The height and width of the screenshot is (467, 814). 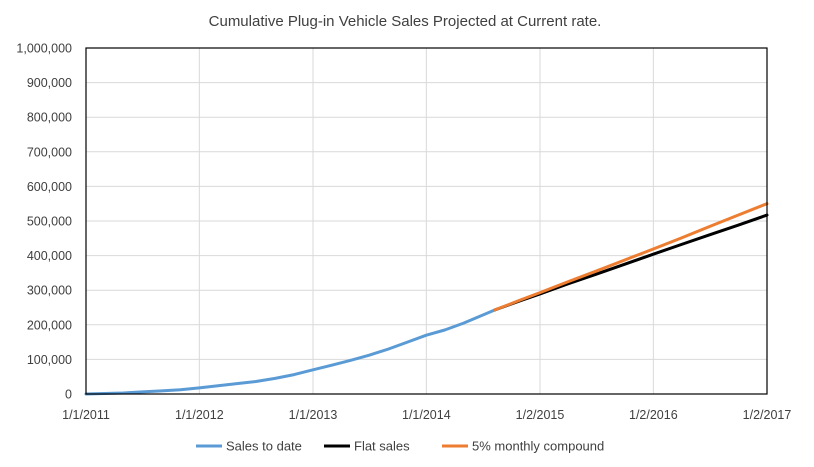 I want to click on legend-entry: 5% monthly compound, so click(x=538, y=446).